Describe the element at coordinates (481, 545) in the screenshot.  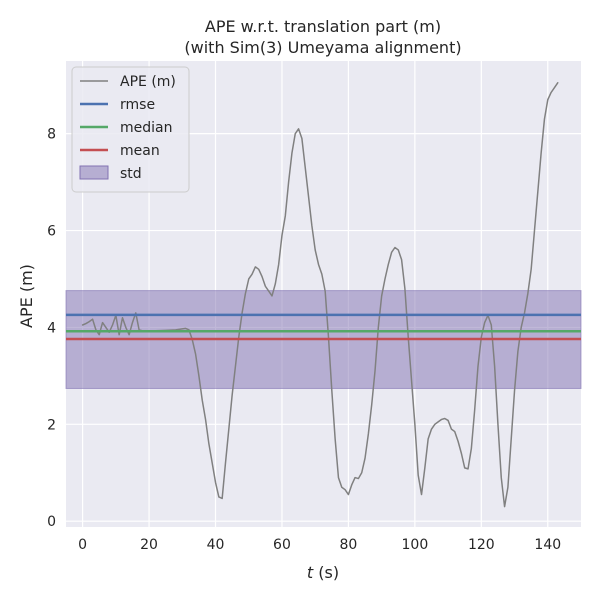
I see `x-tick-label: 120` at that location.